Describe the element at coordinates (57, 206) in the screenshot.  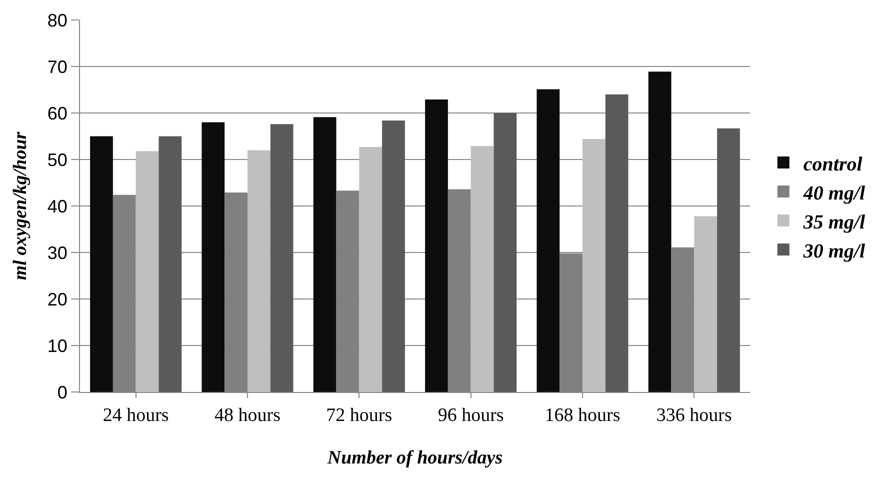
I see `y-tick-label: 40` at that location.